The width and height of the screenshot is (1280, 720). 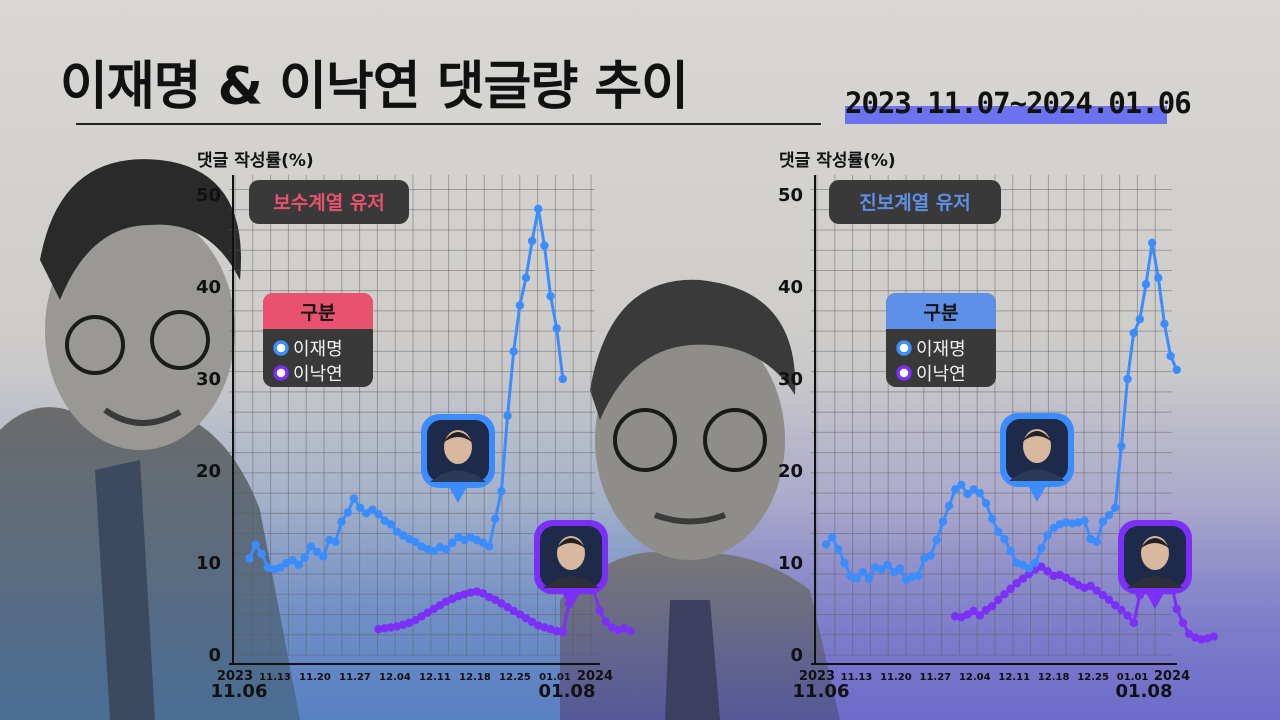 I want to click on page-title: 이재명 & 이낙연 댓글량 추이, so click(x=374, y=87).